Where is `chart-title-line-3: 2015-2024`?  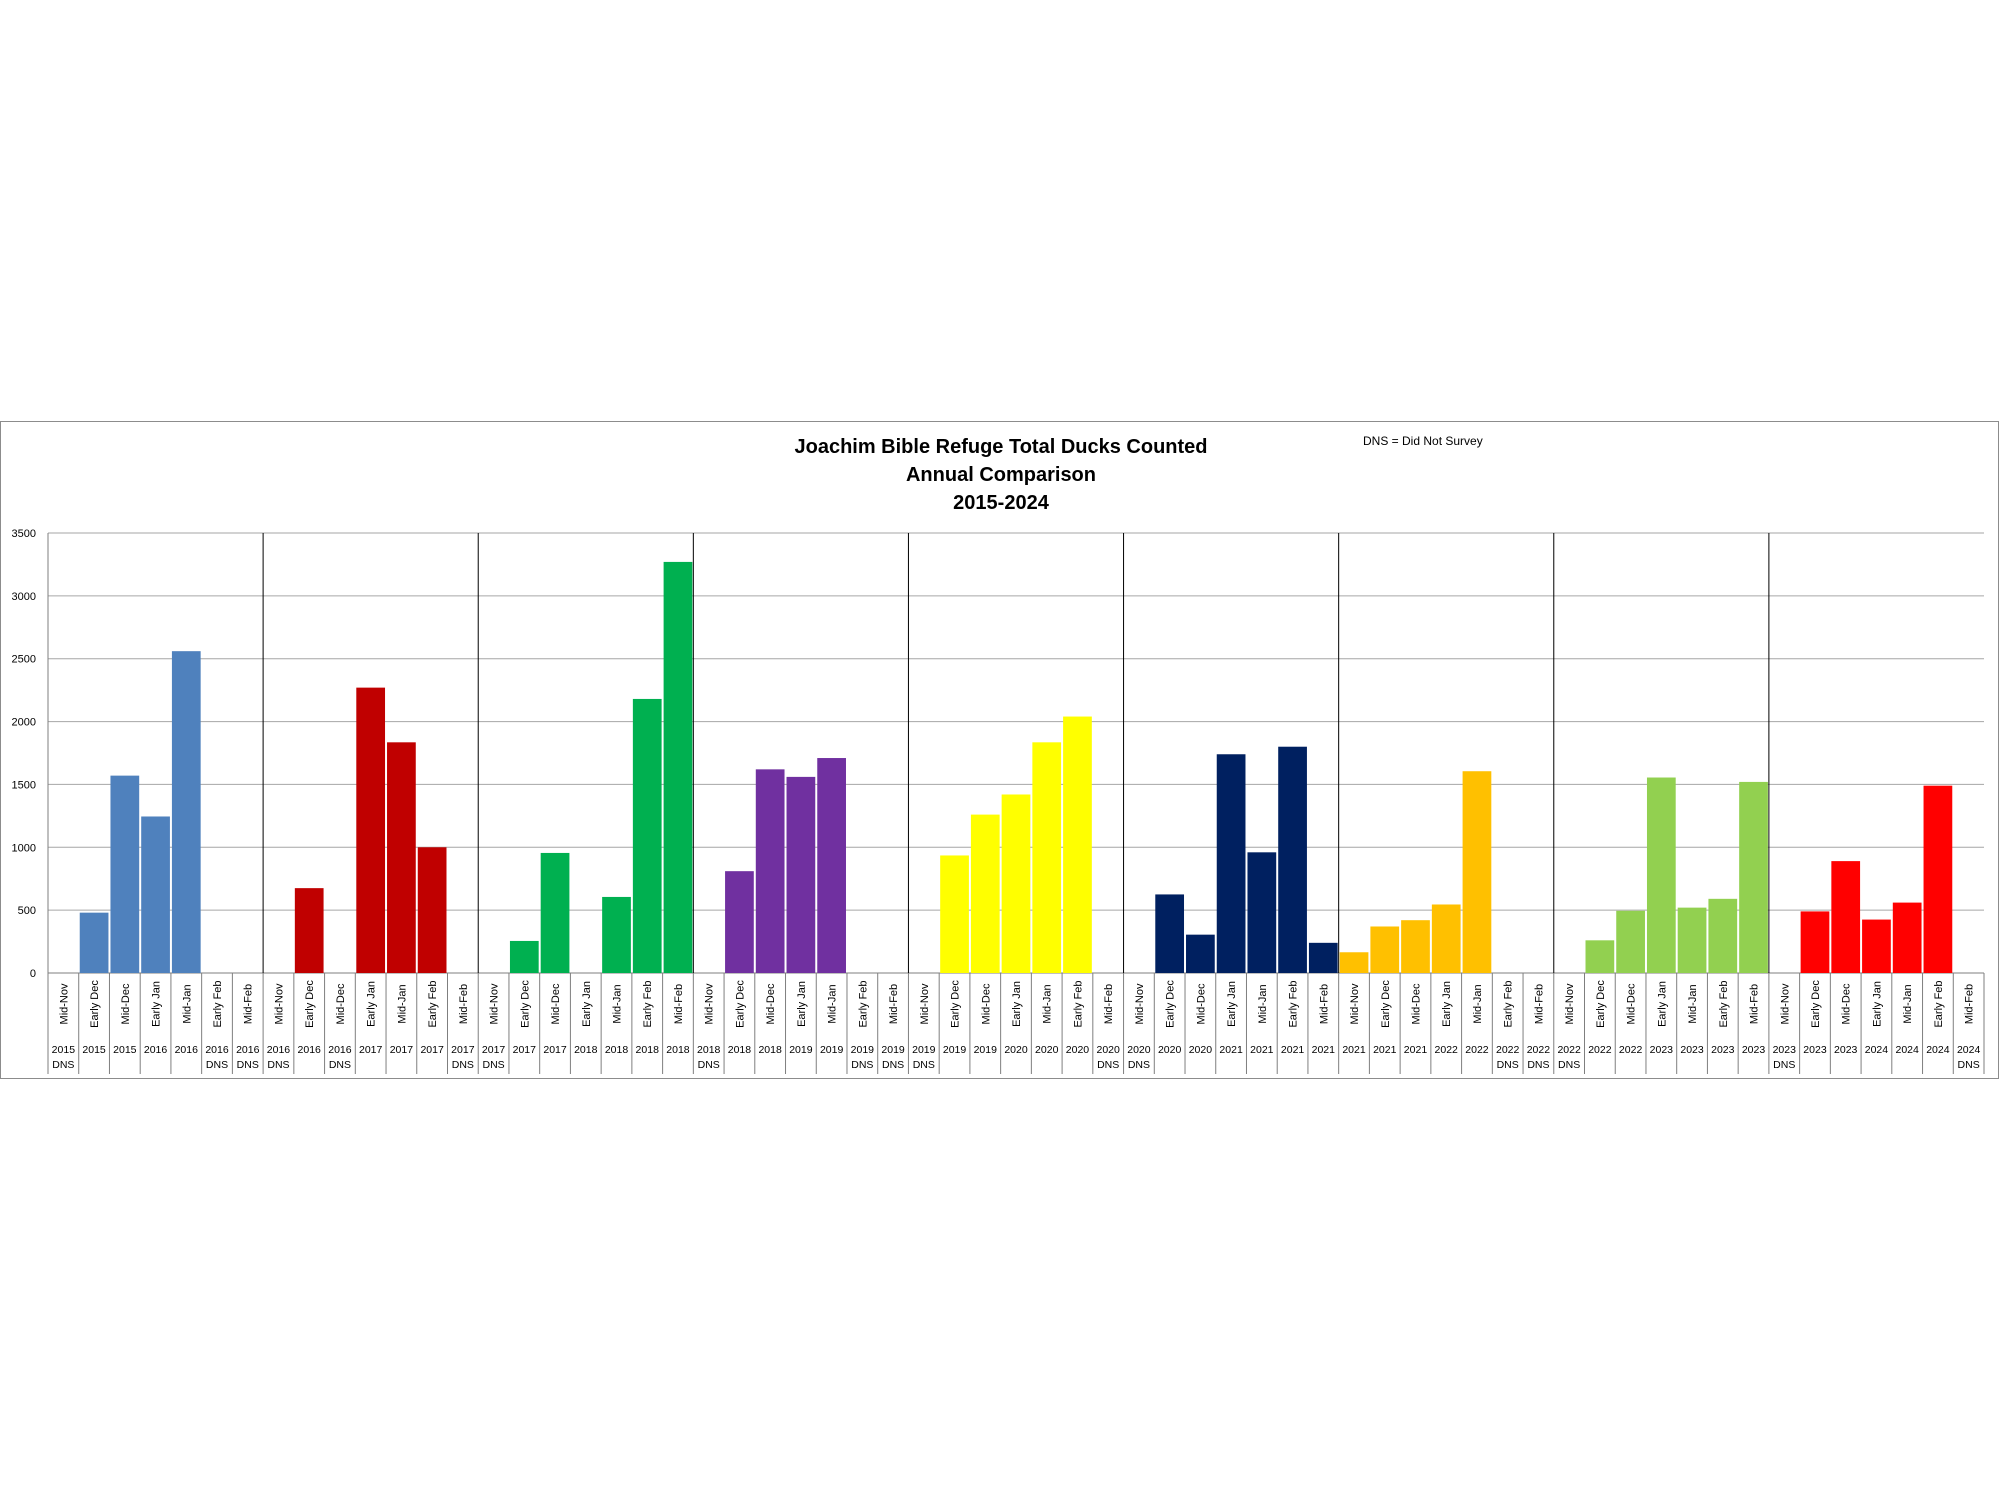 chart-title-line-3: 2015-2024 is located at coordinates (1001, 503).